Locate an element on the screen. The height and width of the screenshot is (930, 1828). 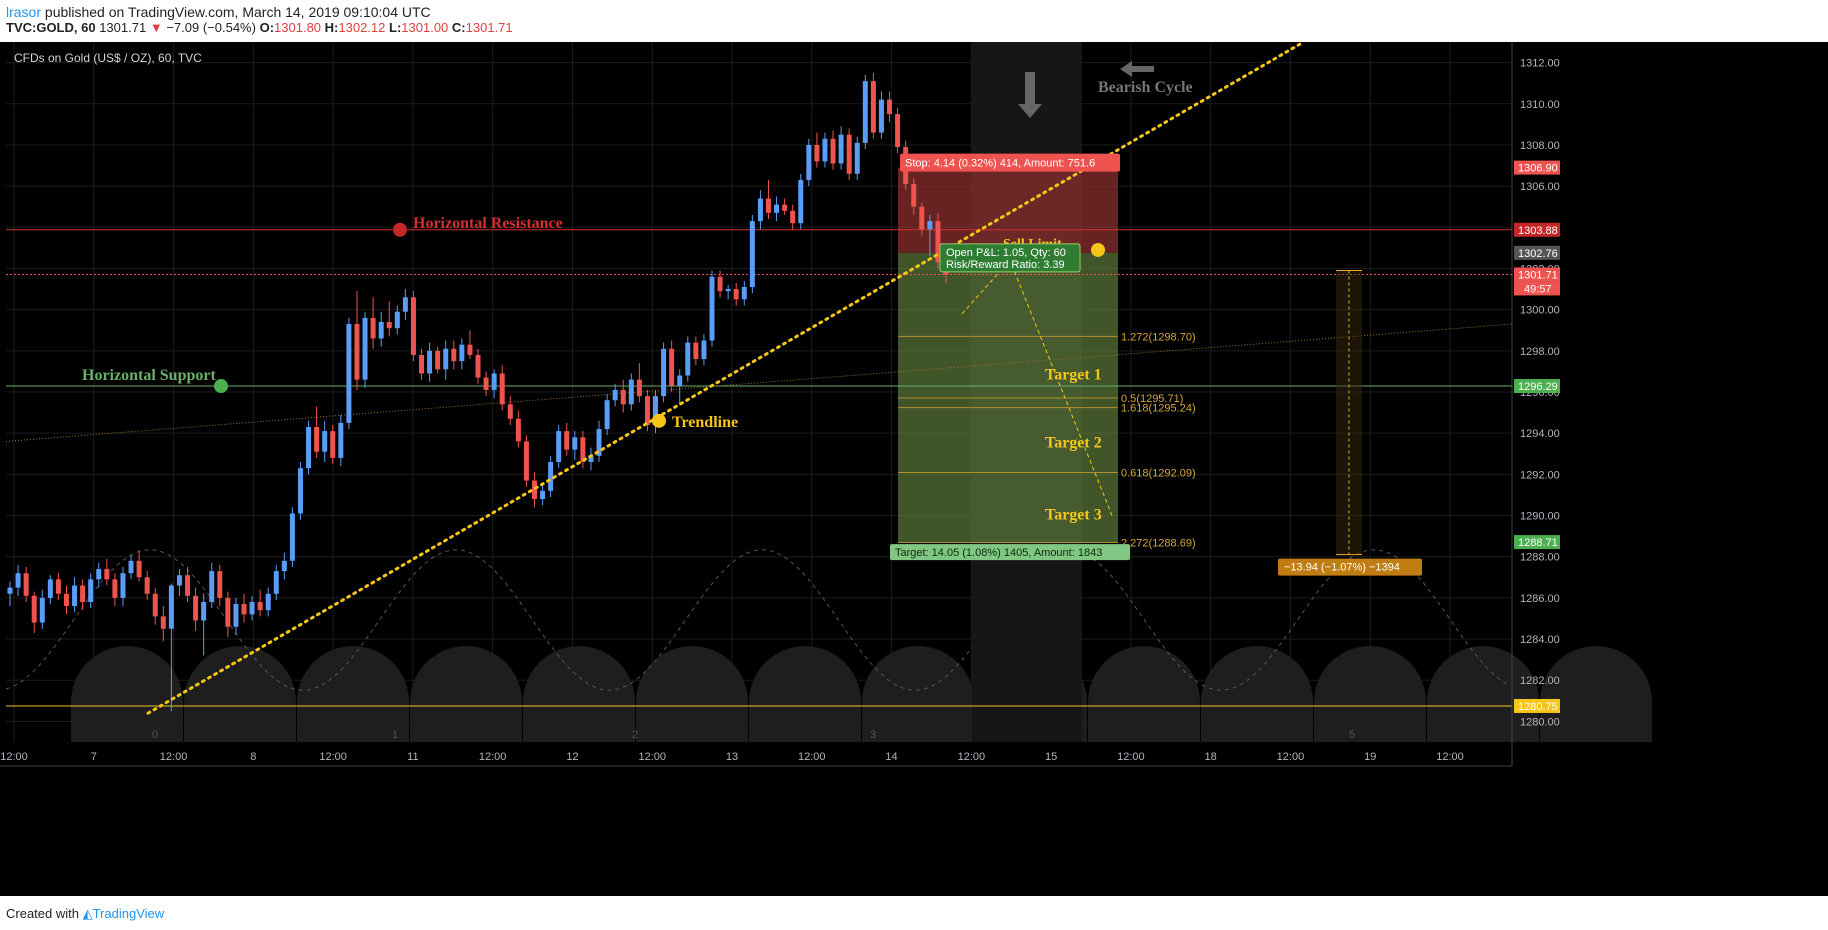
price-tag: 1301.71 is located at coordinates (1538, 275).